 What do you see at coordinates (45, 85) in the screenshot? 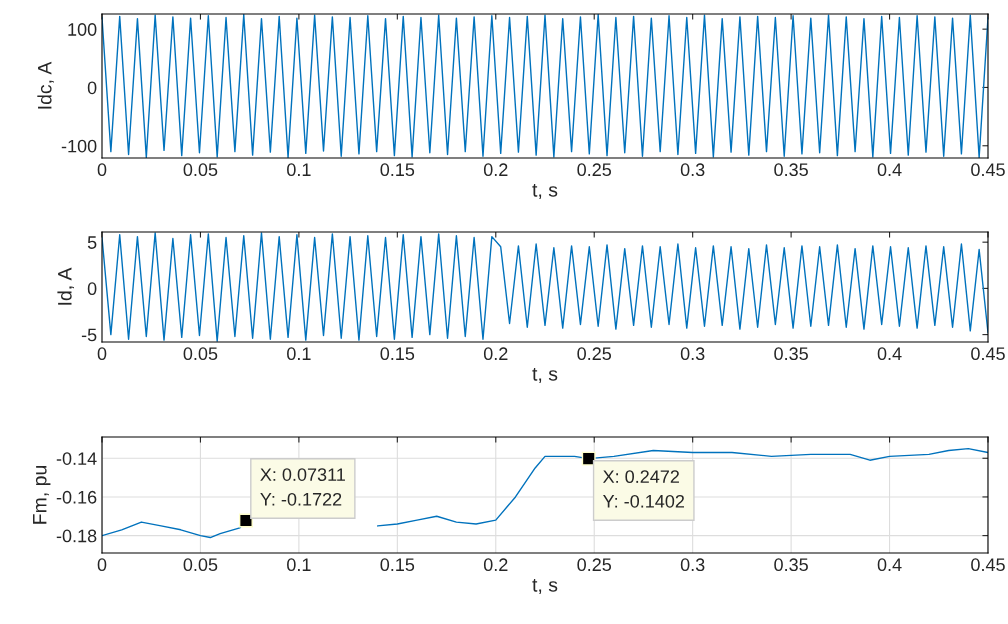
I see `y-axis-title: Idc, A` at bounding box center [45, 85].